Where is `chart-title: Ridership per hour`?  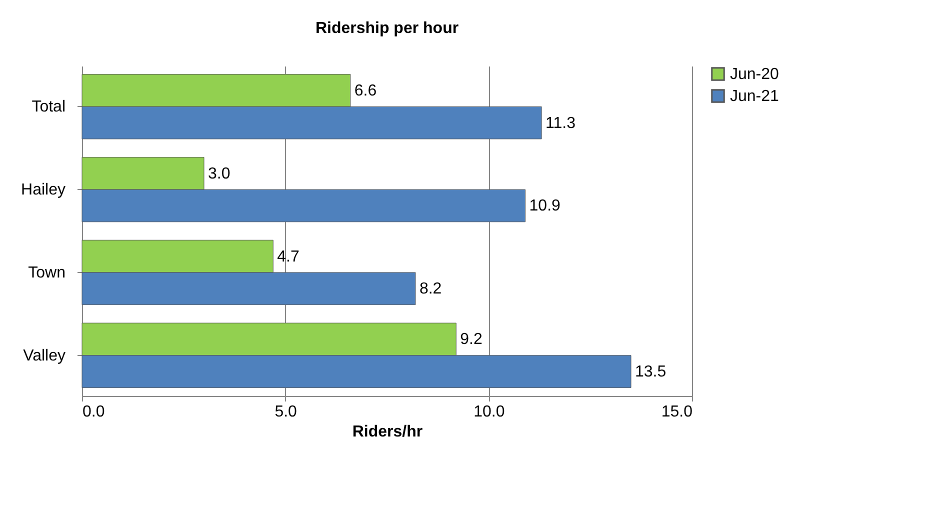 chart-title: Ridership per hour is located at coordinates (387, 28).